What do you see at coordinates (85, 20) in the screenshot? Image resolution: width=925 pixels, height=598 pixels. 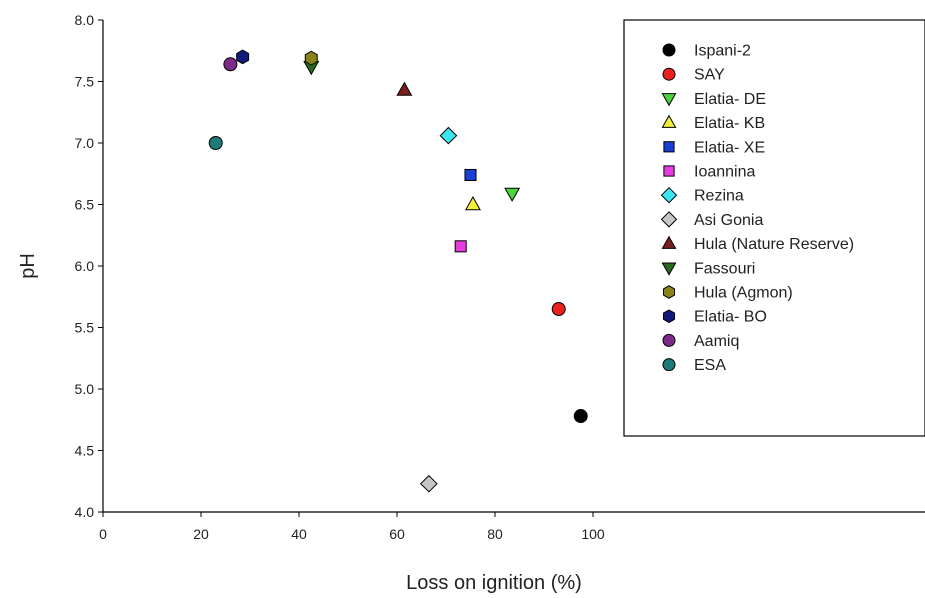 I see `y-tick-label: 8.0` at bounding box center [85, 20].